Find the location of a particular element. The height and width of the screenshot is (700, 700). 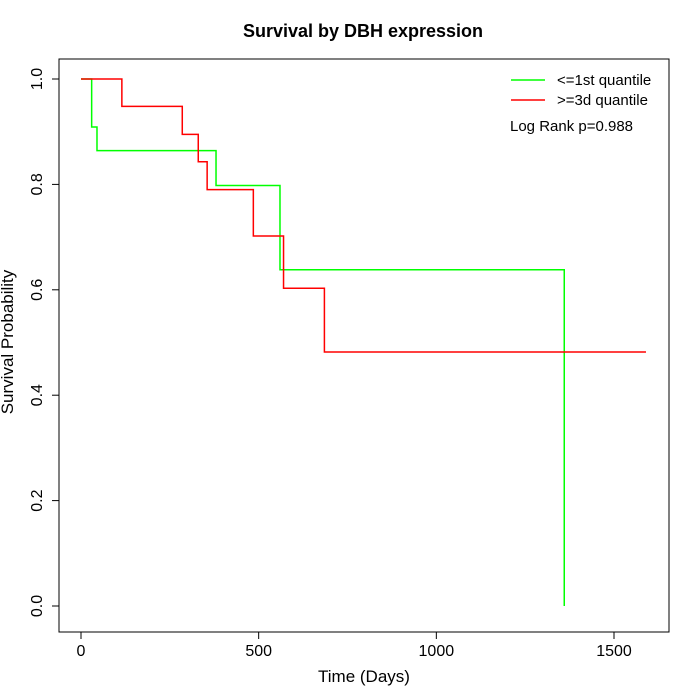

x-axis: 0 500 1000 1500 is located at coordinates (354, 645).